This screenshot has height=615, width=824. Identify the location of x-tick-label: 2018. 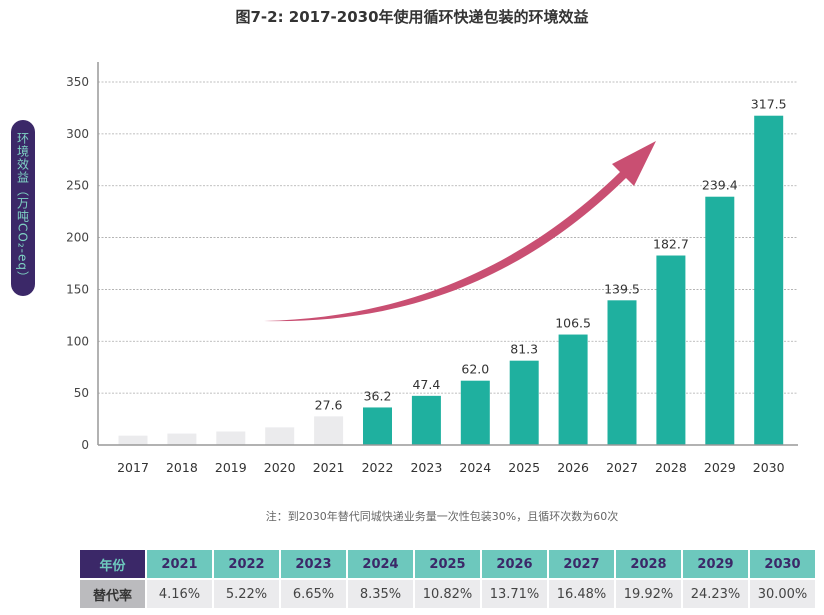
(182, 467).